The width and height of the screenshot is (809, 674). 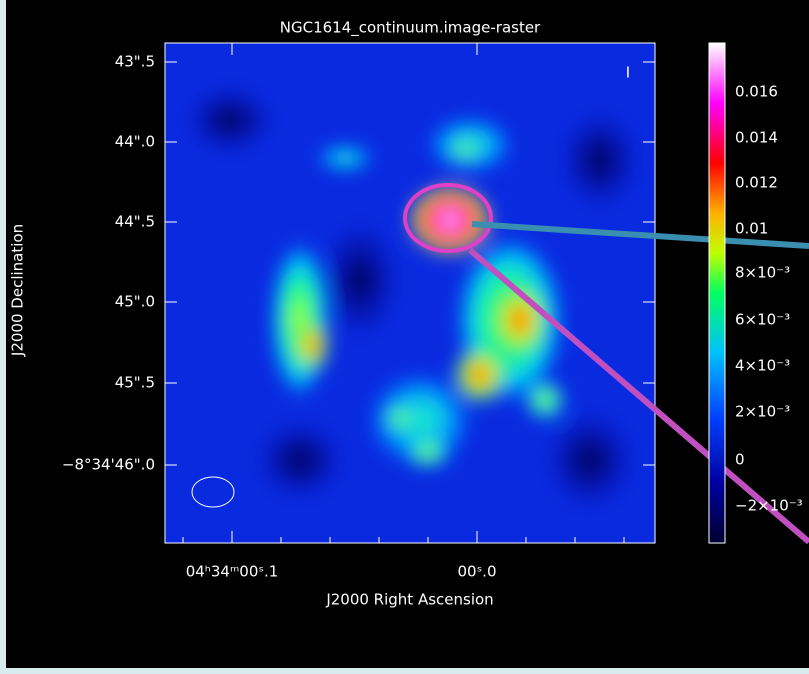 What do you see at coordinates (477, 572) in the screenshot?
I see `x-tick-label: 00ˢ.0` at bounding box center [477, 572].